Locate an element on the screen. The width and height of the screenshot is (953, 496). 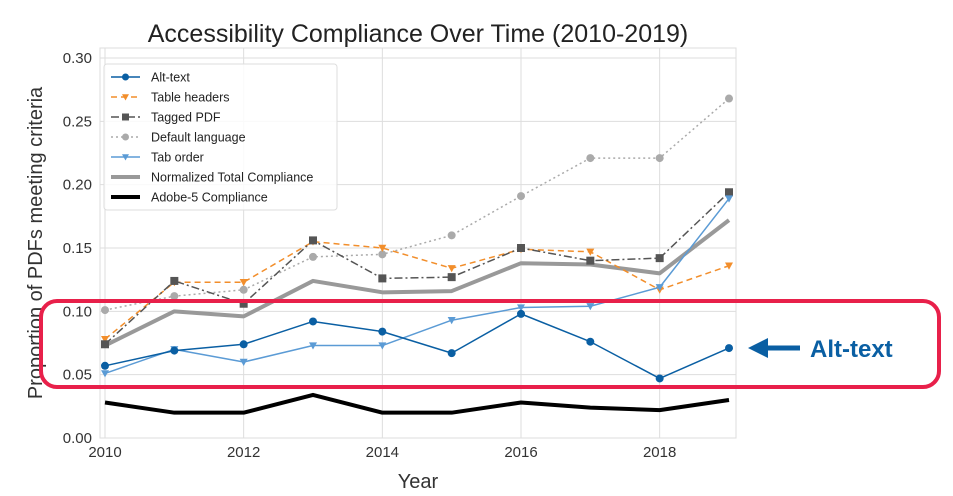
x-tick-label: 2010 is located at coordinates (104, 452).